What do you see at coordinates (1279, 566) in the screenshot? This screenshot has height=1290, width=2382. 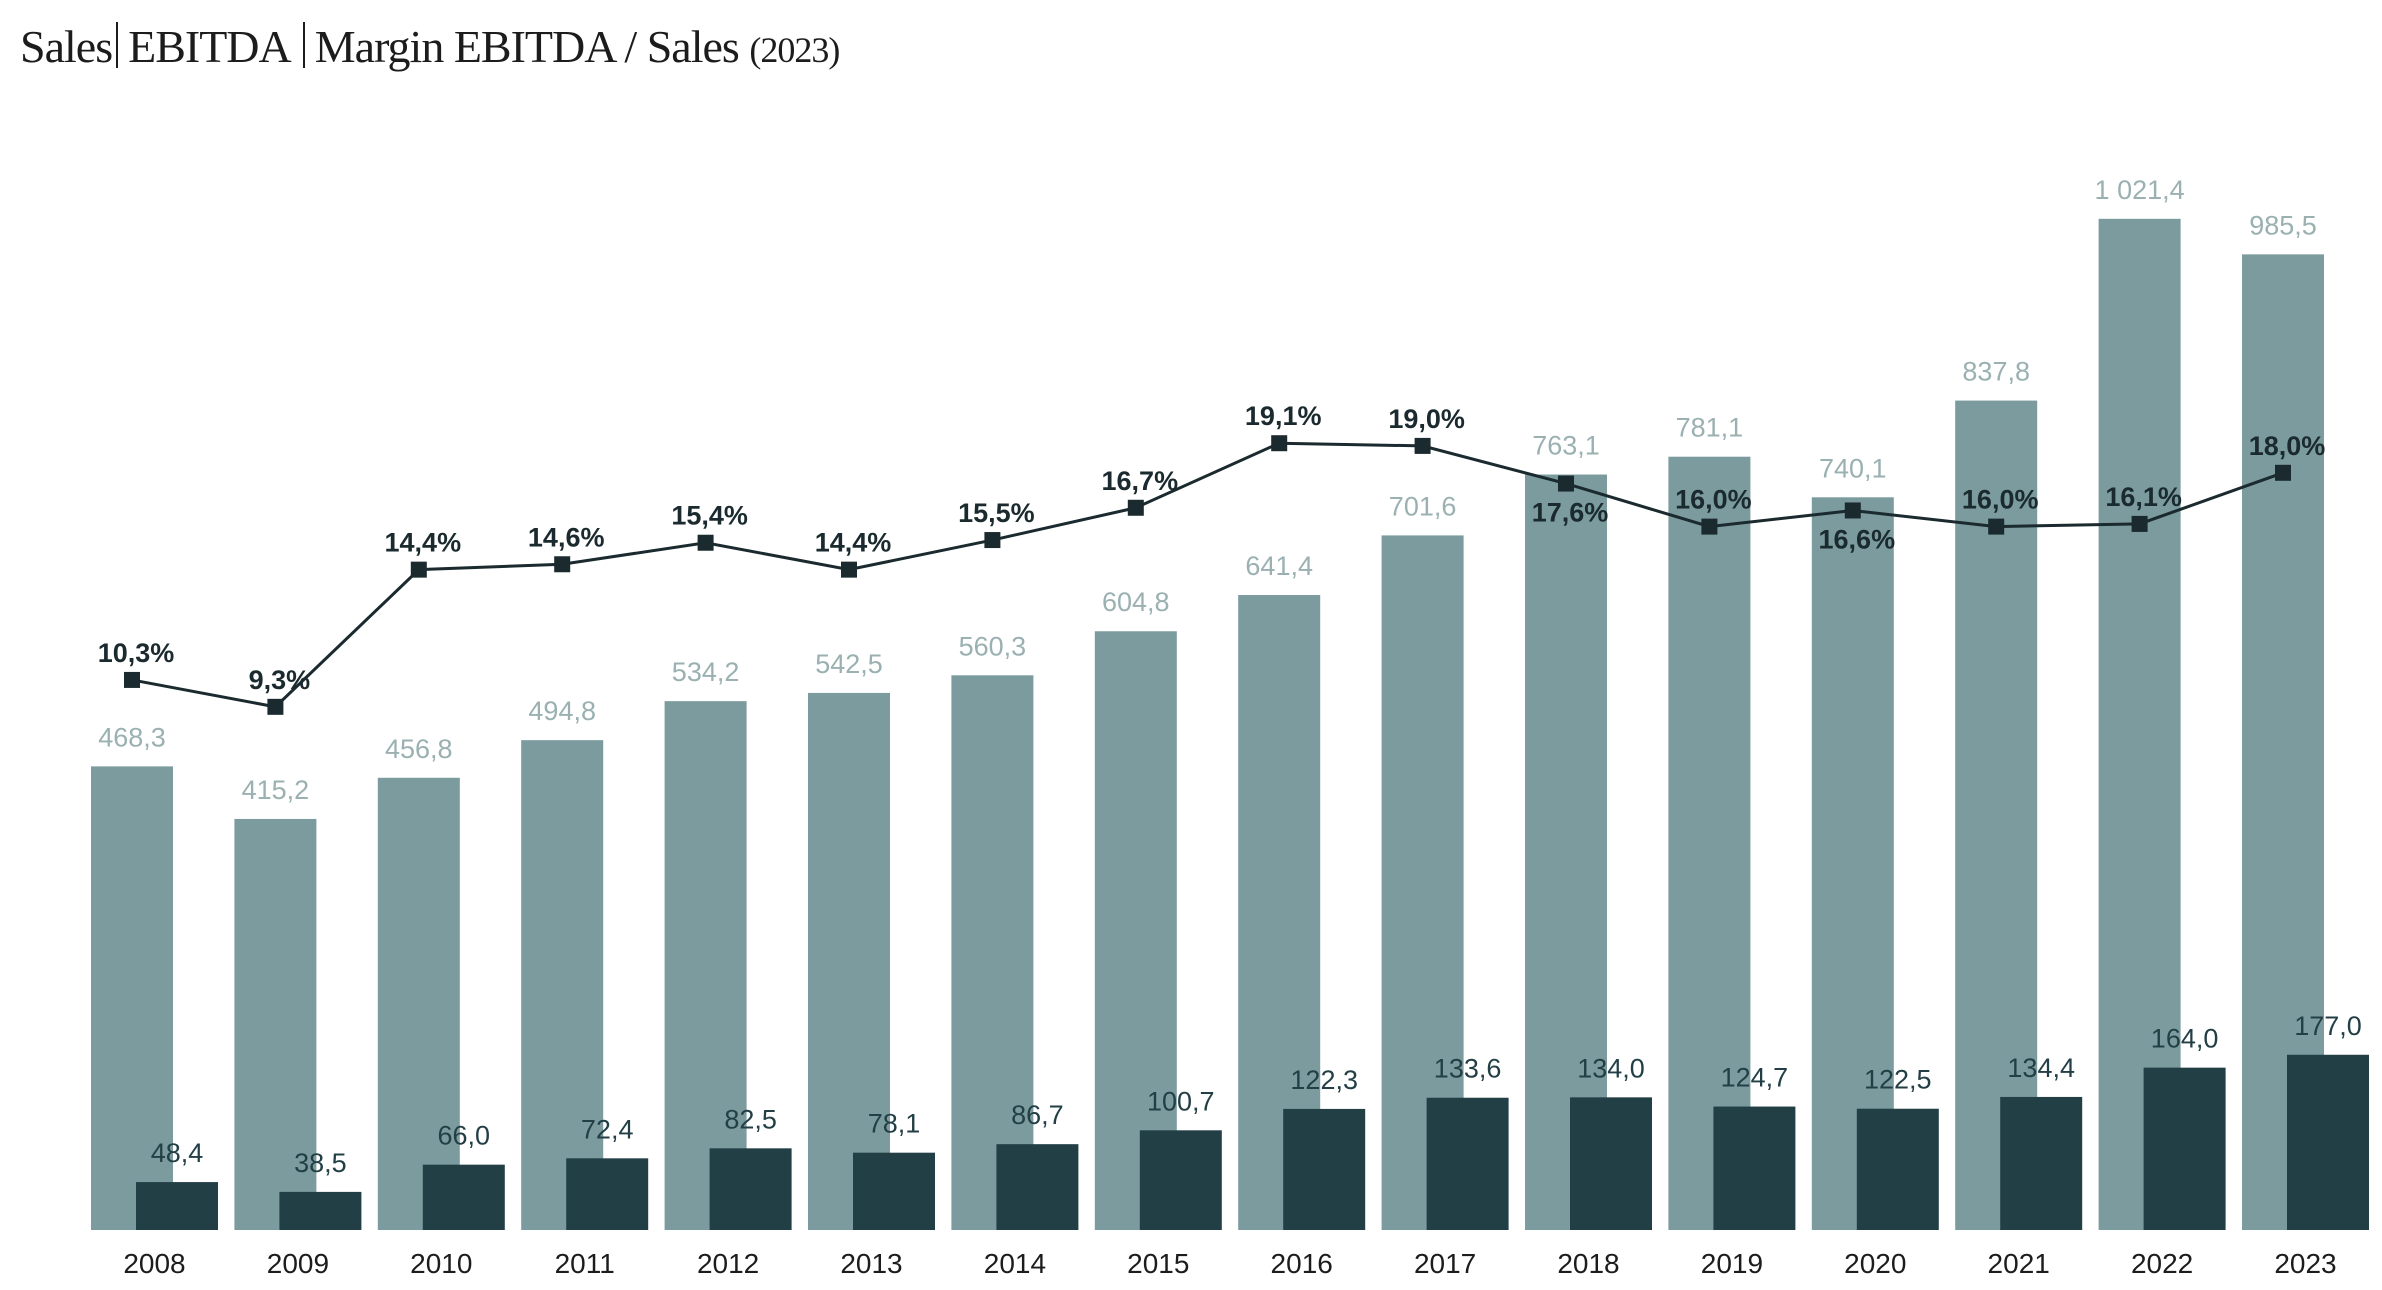 I see `sales-label: 641,4` at bounding box center [1279, 566].